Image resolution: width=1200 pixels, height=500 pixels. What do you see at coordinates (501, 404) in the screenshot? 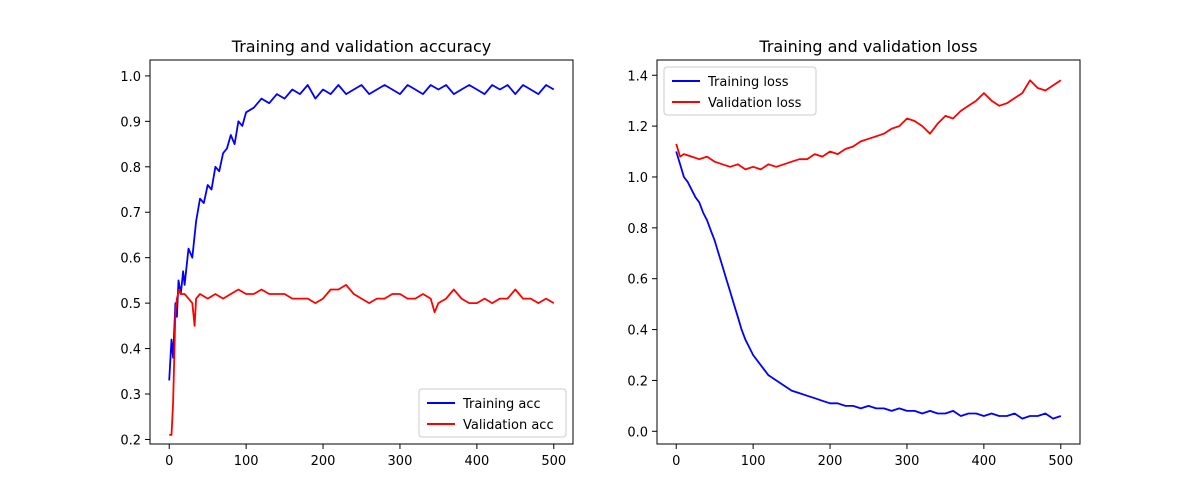
I see `legend-label: Training acc` at bounding box center [501, 404].